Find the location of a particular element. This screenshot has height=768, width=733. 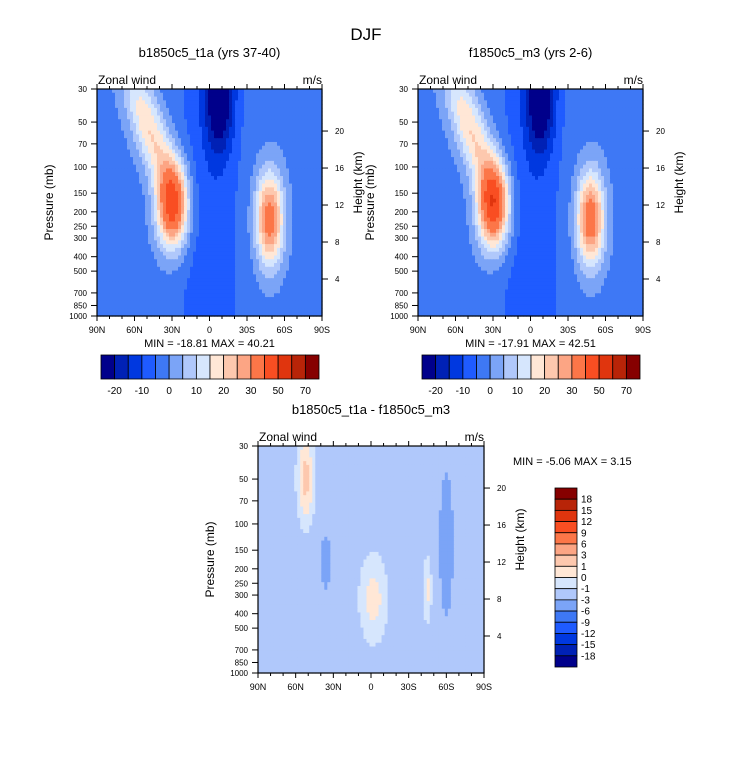

y-tick-label: 250 is located at coordinates (81, 226).